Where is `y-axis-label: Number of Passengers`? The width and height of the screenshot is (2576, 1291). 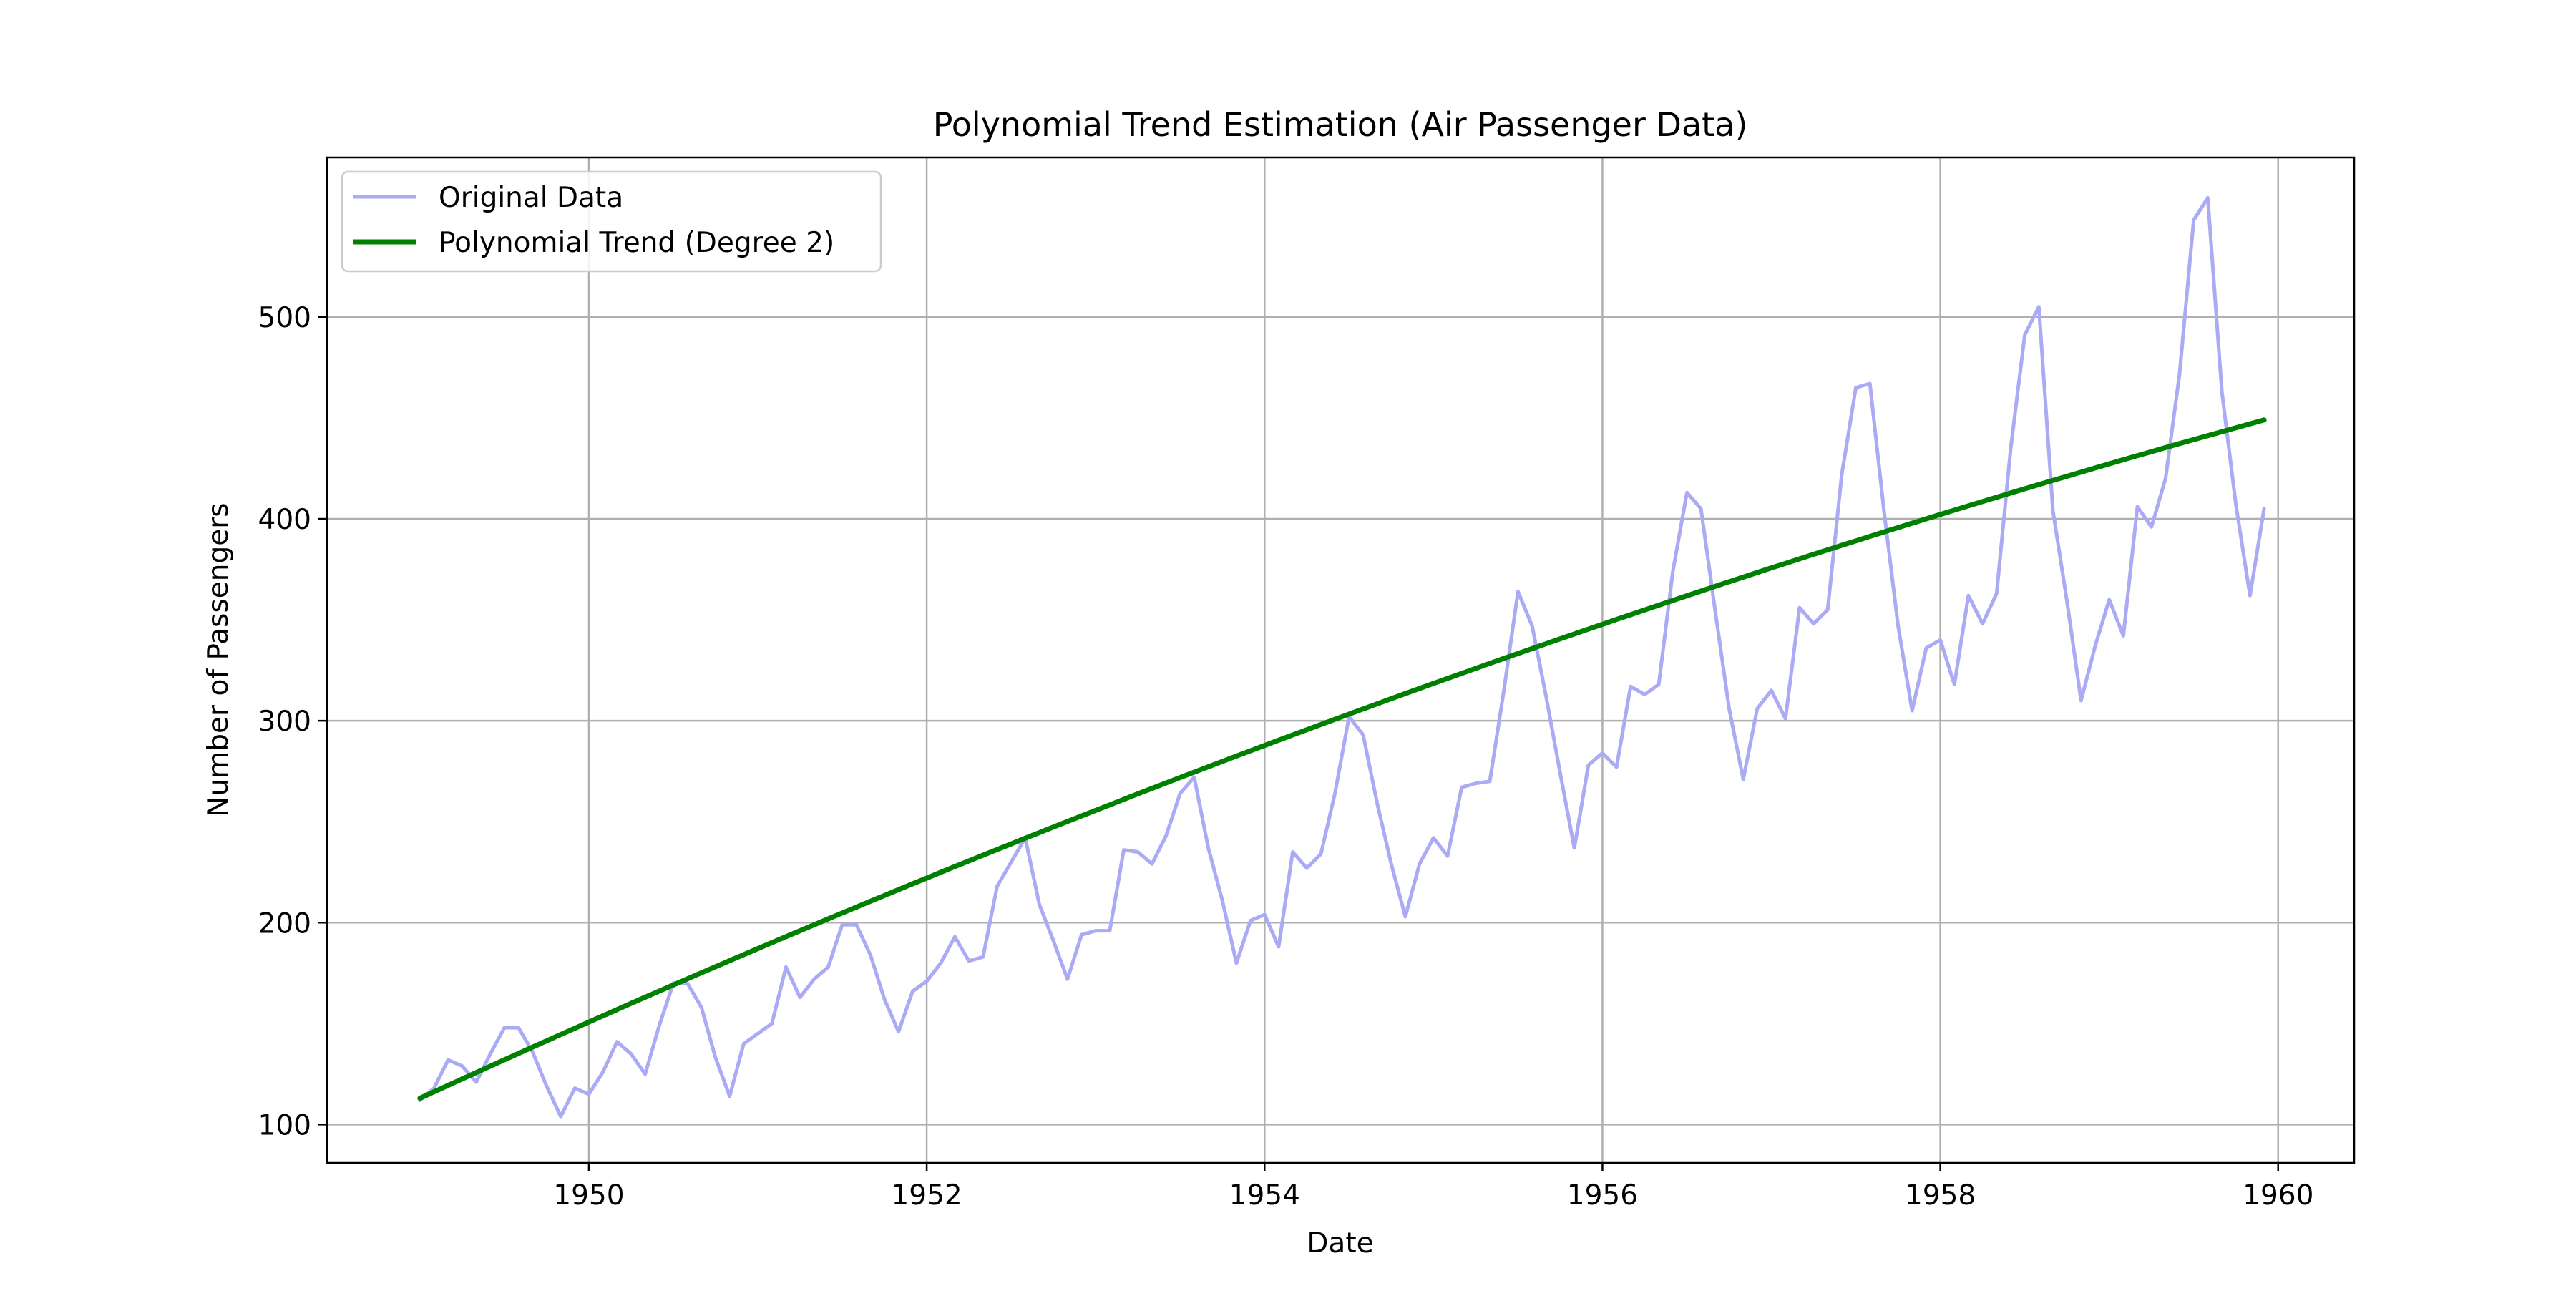 y-axis-label: Number of Passengers is located at coordinates (219, 659).